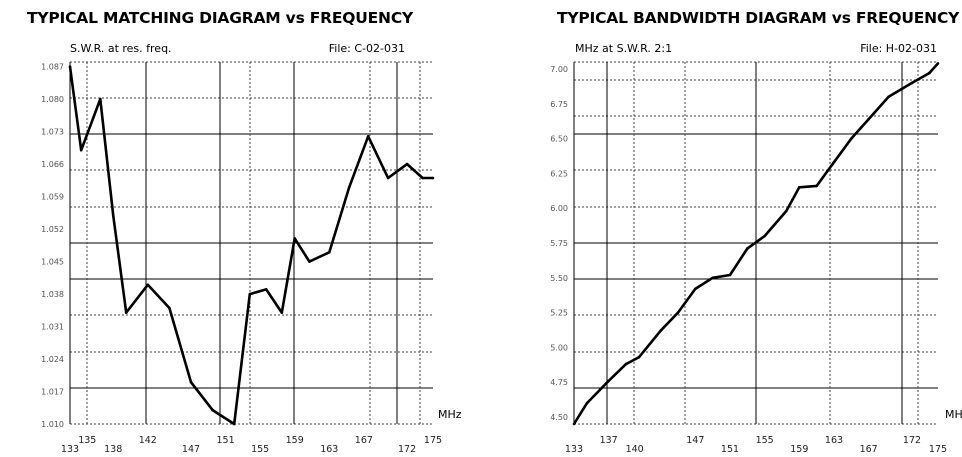  I want to click on x-tick-label: 135, so click(87, 440).